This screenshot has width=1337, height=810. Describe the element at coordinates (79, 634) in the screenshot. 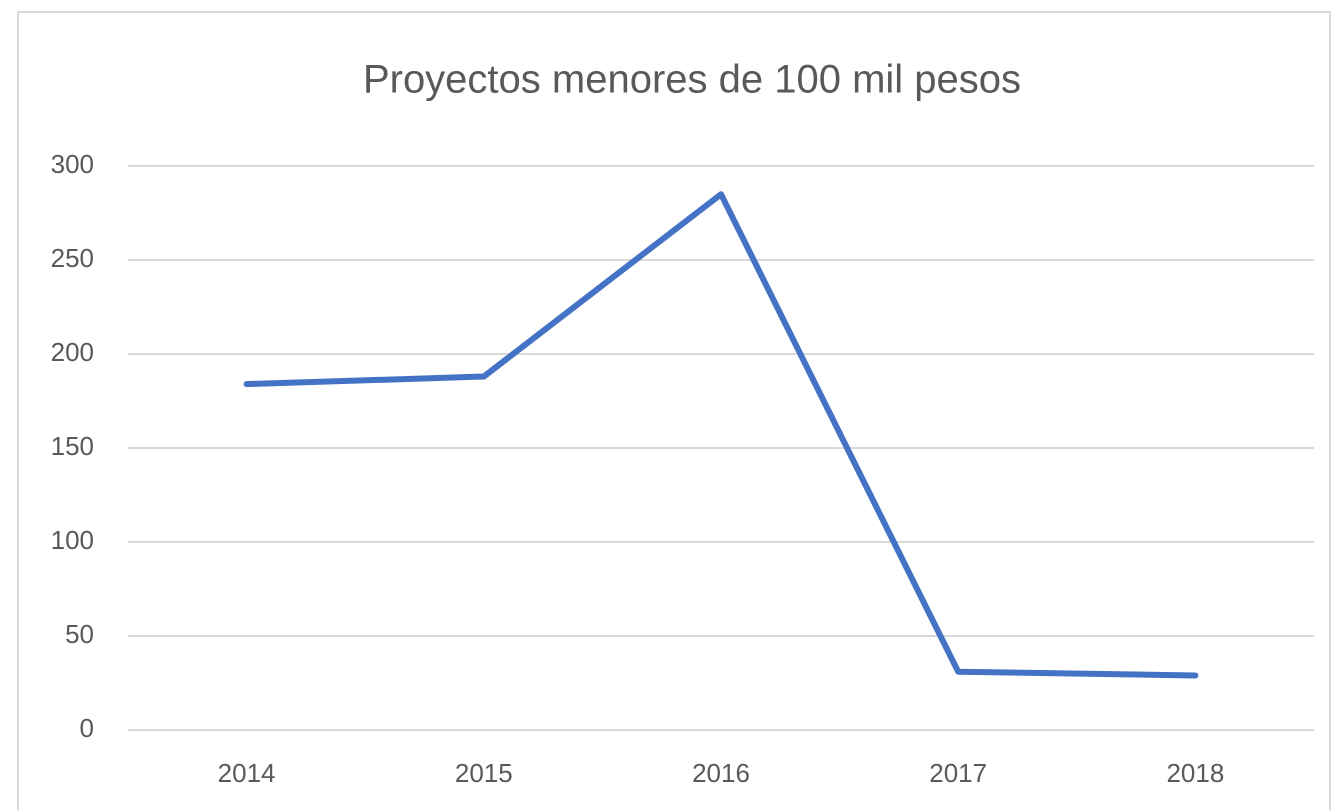

I see `y-tick-label: 50` at that location.